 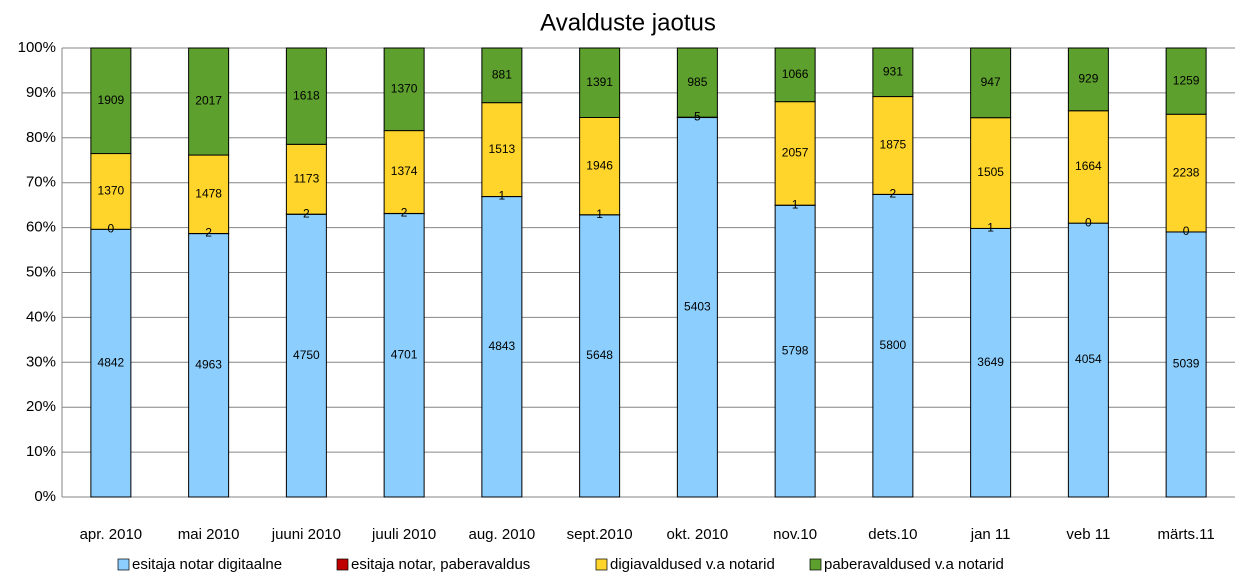 I want to click on y-tick-label: 20%, so click(x=41, y=406).